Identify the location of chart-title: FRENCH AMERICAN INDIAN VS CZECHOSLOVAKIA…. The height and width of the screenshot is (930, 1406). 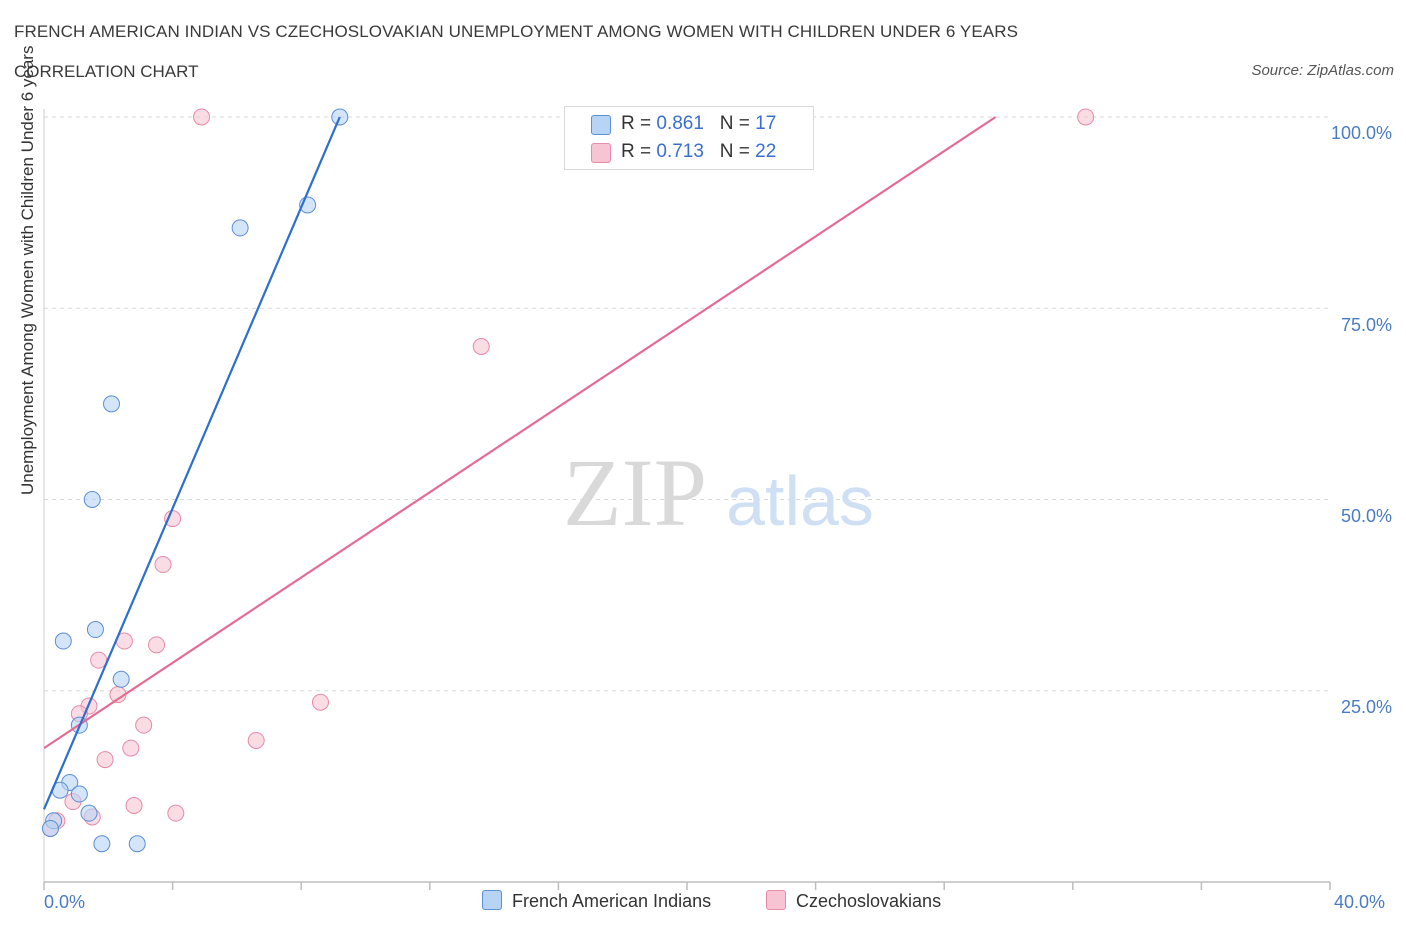
(516, 31).